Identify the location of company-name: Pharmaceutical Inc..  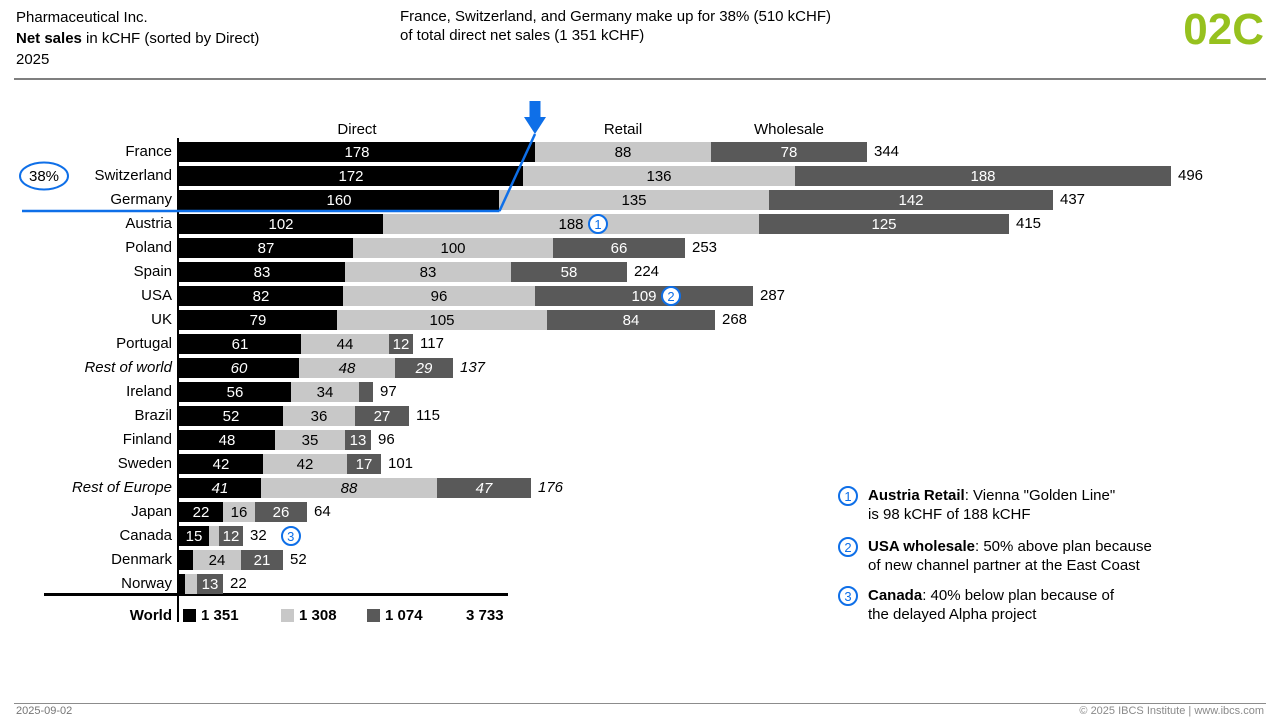
(82, 17).